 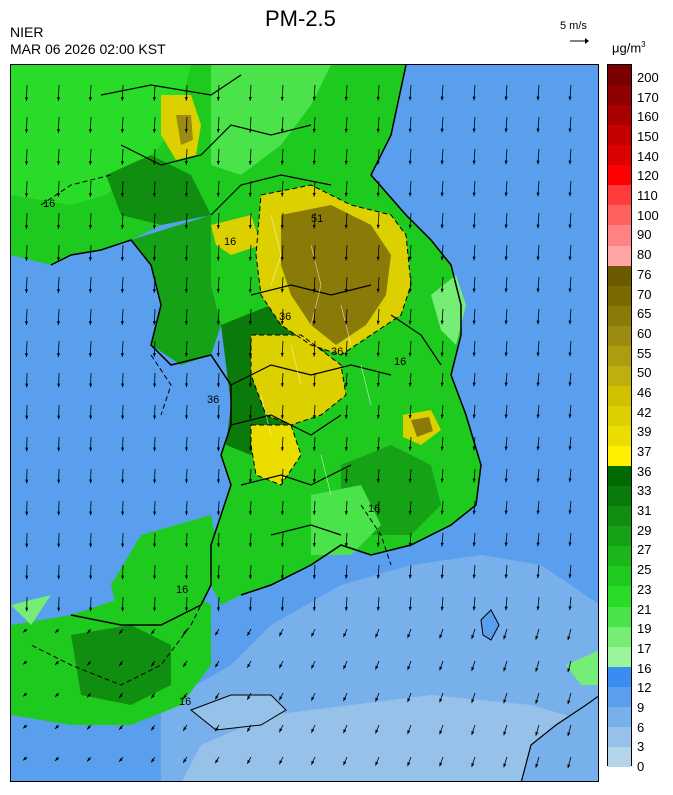 I want to click on colorbar-tick-label: 60, so click(x=644, y=333).